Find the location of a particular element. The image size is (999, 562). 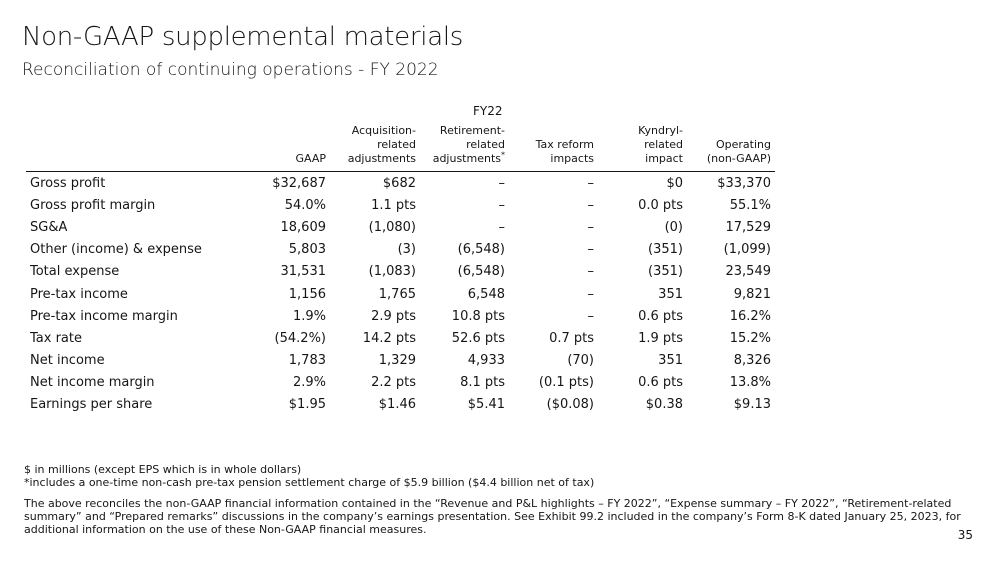

table-cell: 0.0 pts is located at coordinates (660, 205).